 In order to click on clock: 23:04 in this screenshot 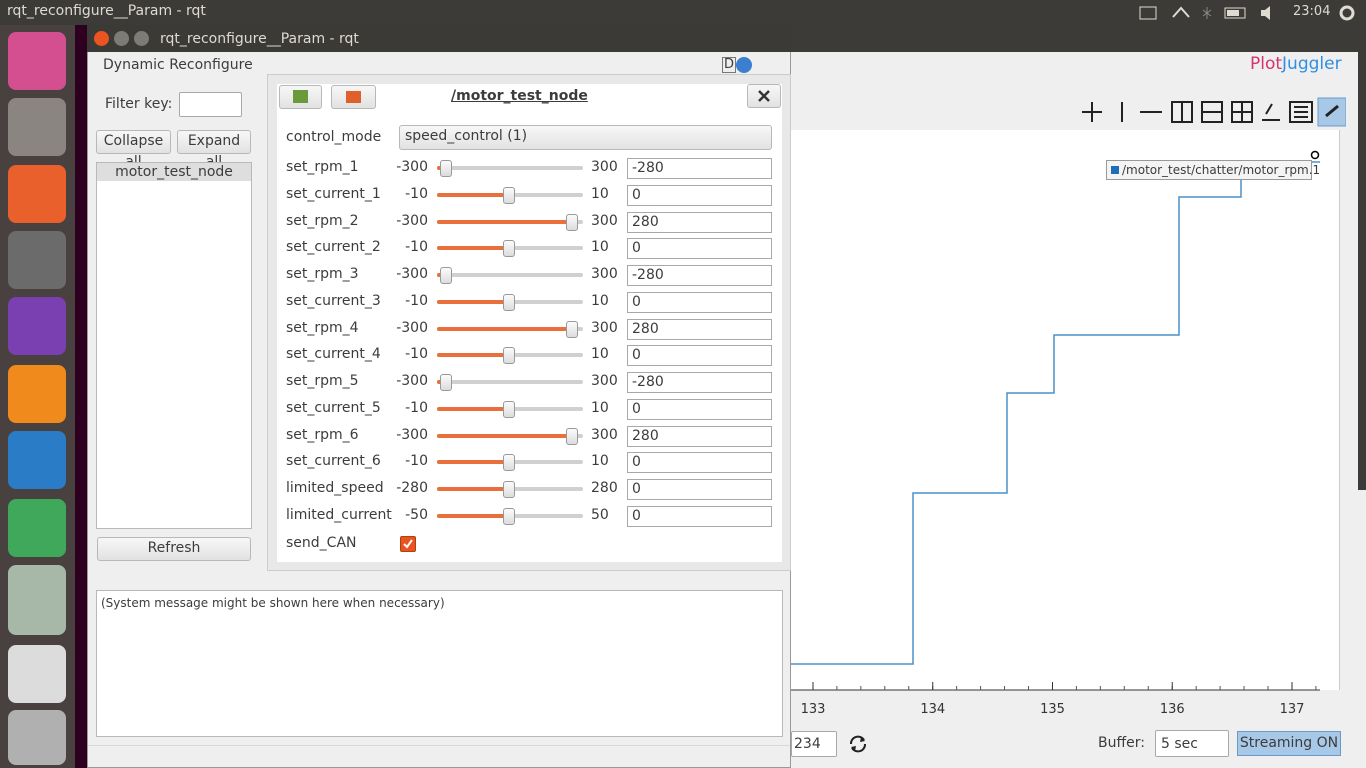, I will do `click(1312, 11)`.